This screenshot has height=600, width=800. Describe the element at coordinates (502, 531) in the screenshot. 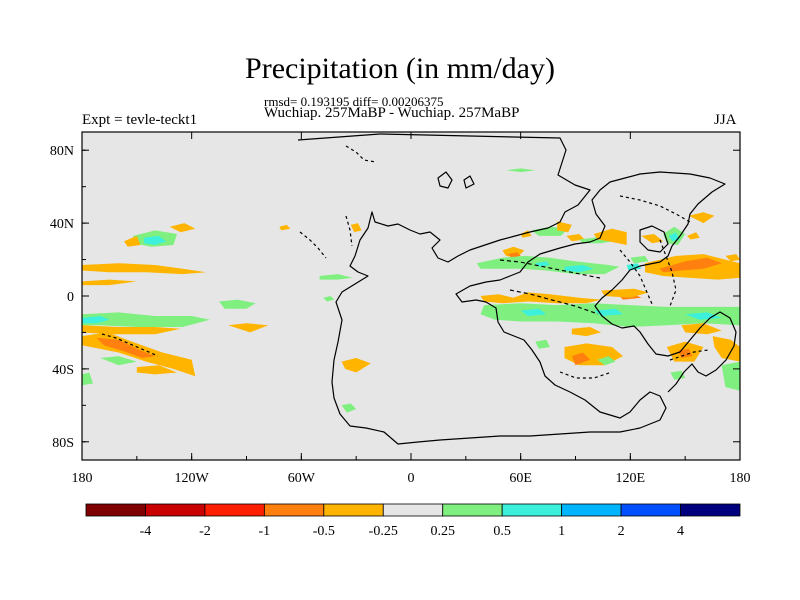

I see `colorbar-label: 0.5` at that location.